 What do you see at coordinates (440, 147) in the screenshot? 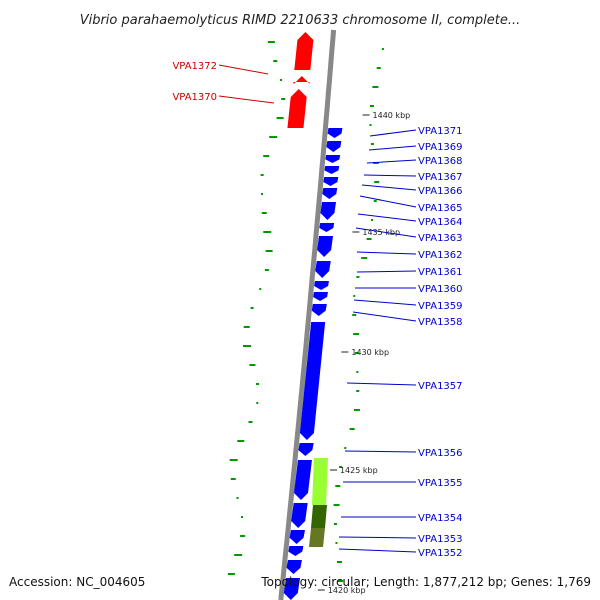
I see `gene-label-vpa1369: VPA1369` at bounding box center [440, 147].